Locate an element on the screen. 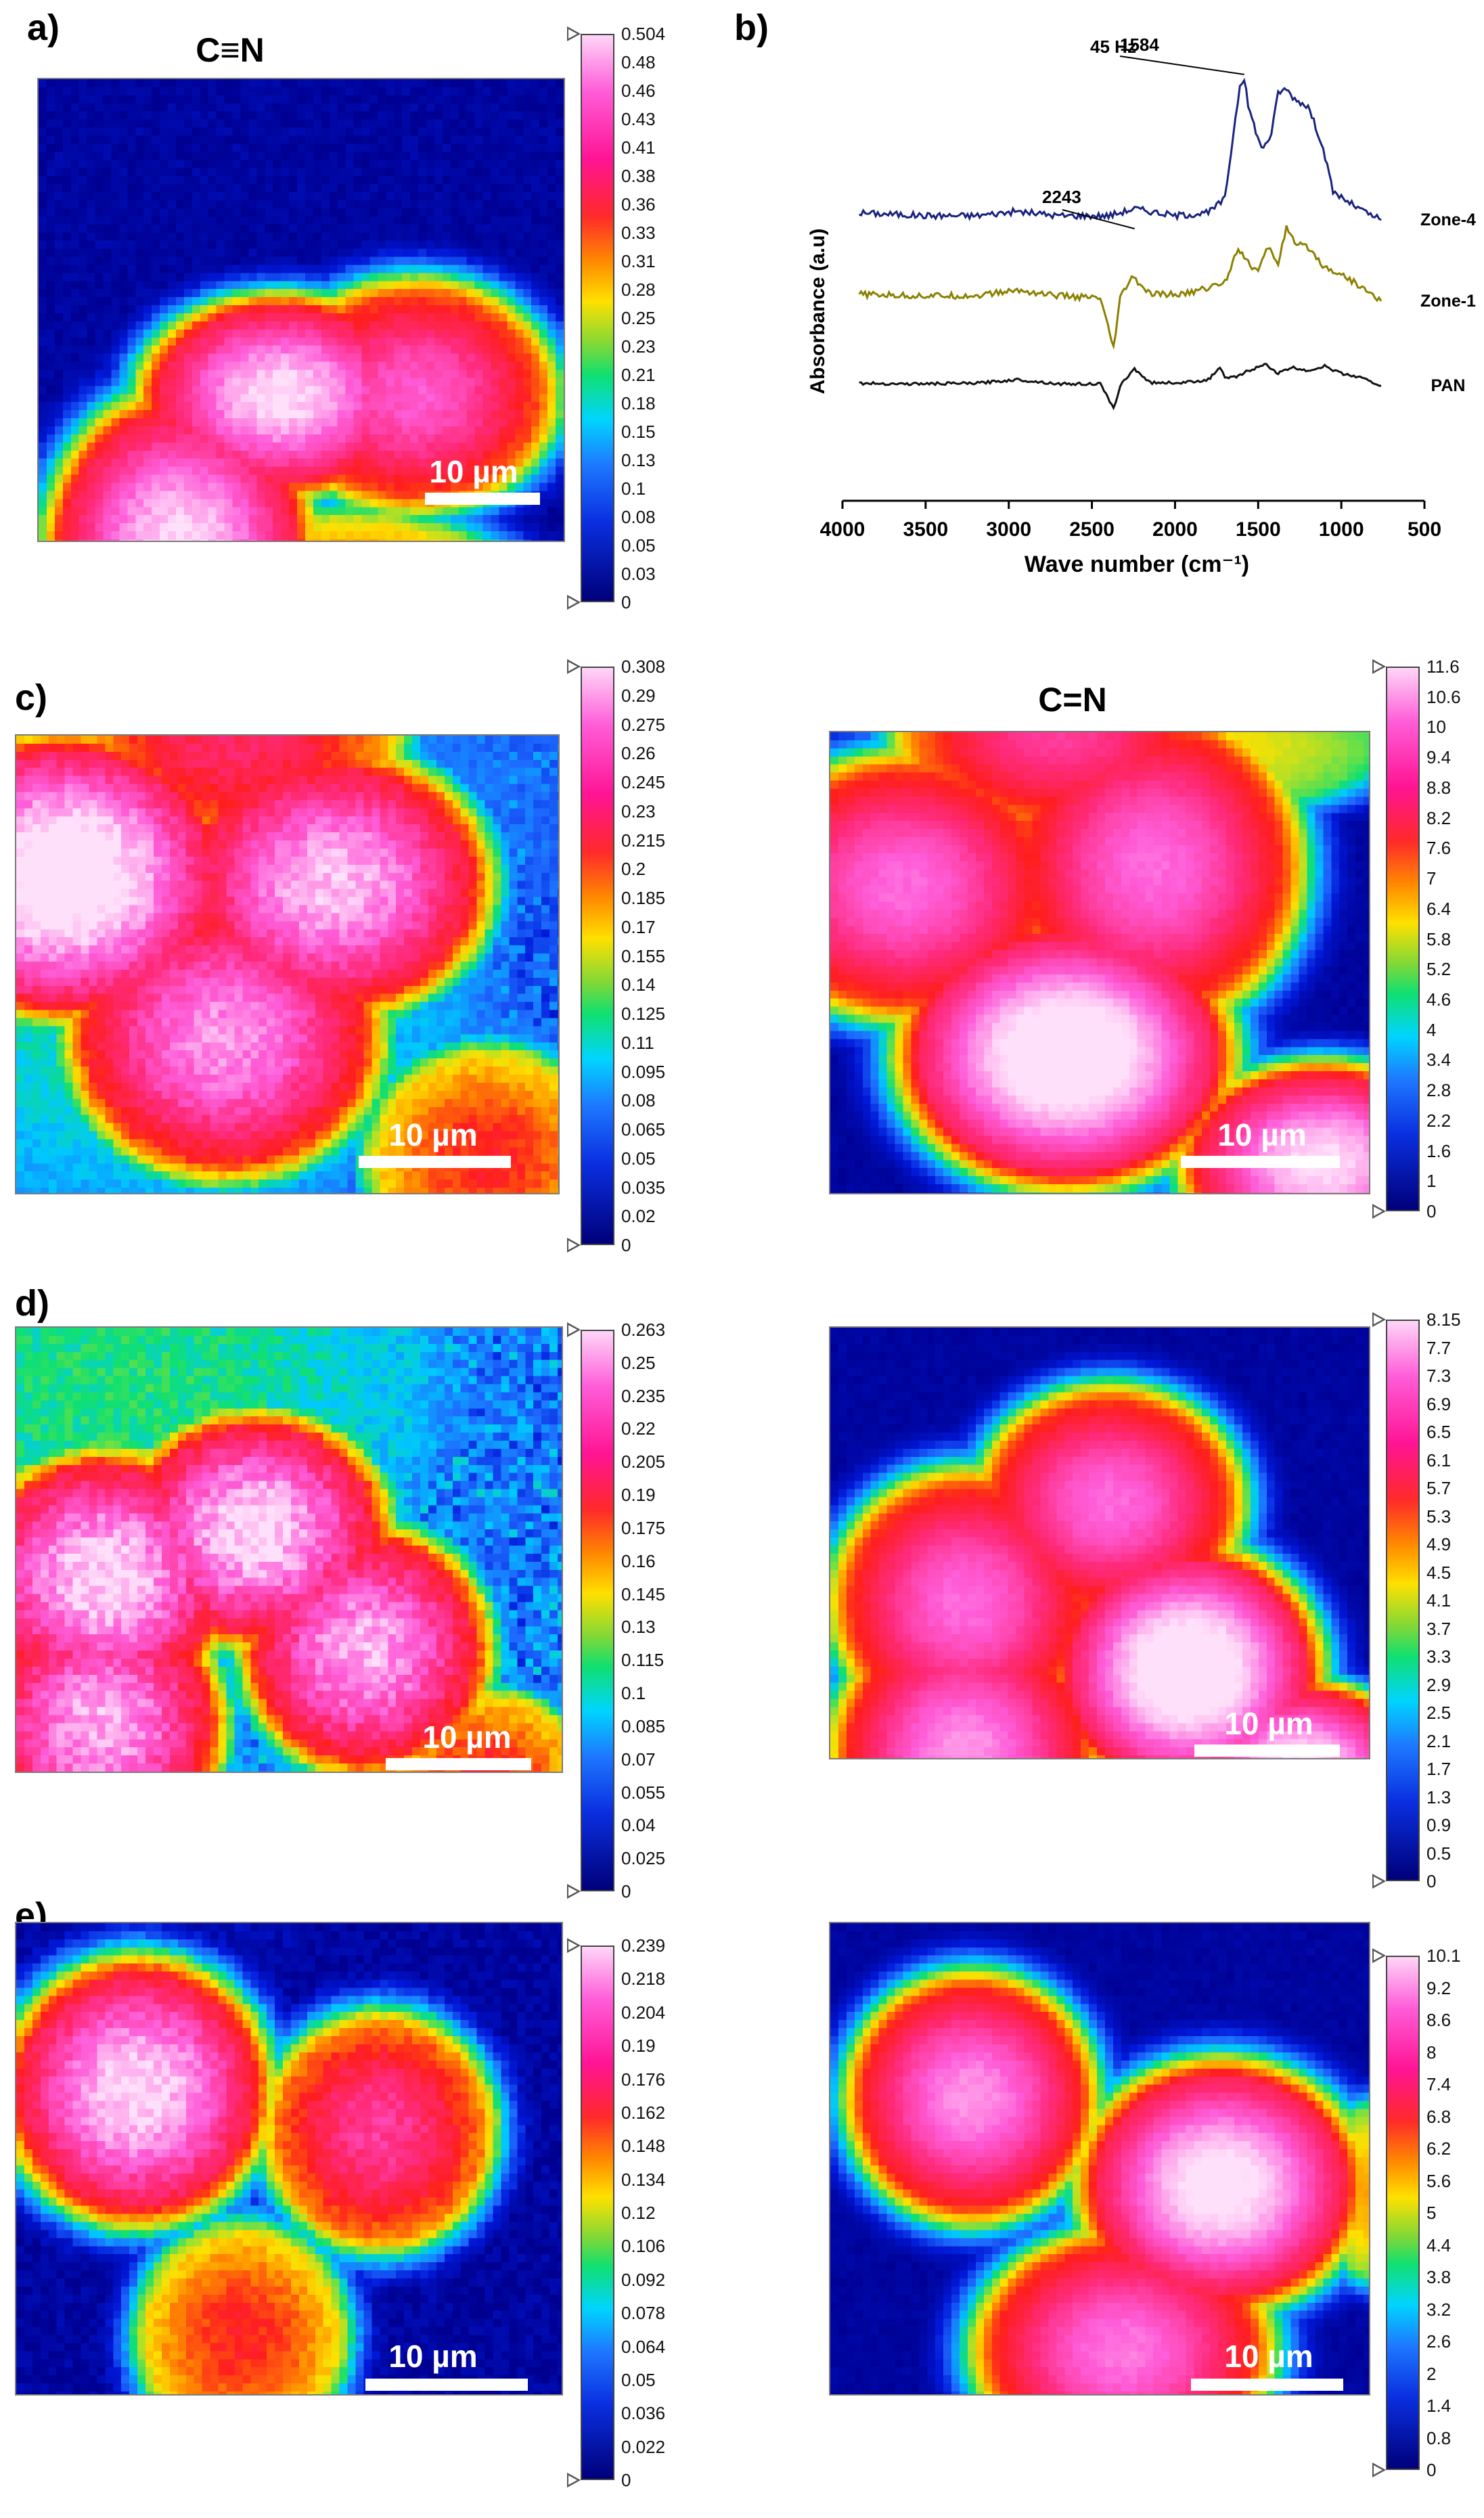 Image resolution: width=1484 pixels, height=2518 pixels. colorbar-tick-label: 2 is located at coordinates (1431, 2374).